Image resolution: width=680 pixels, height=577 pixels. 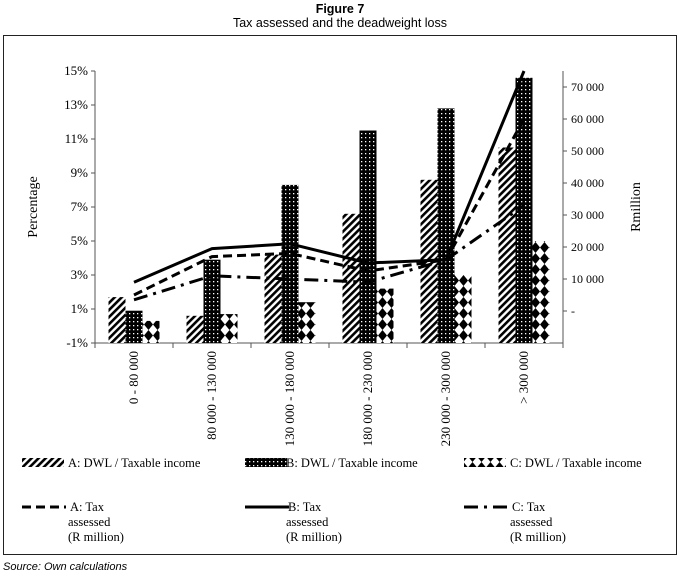 I want to click on legend-swatch-dense, so click(x=266, y=462).